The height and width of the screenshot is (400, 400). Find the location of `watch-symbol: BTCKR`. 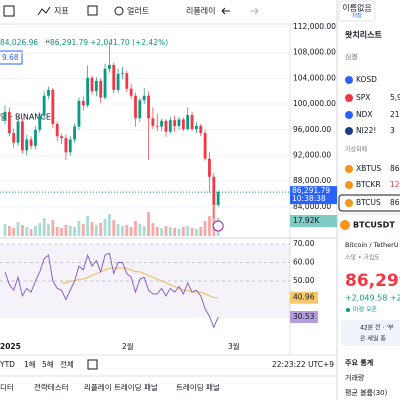

watch-symbol: BTCKR is located at coordinates (368, 184).